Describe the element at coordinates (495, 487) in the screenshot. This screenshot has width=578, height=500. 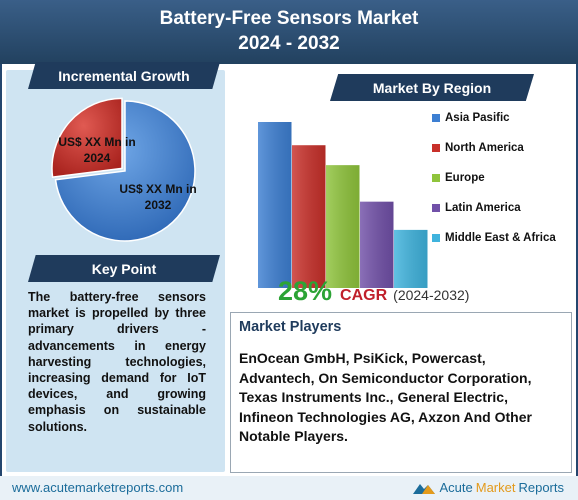
I see `brand-word-market: Market` at that location.